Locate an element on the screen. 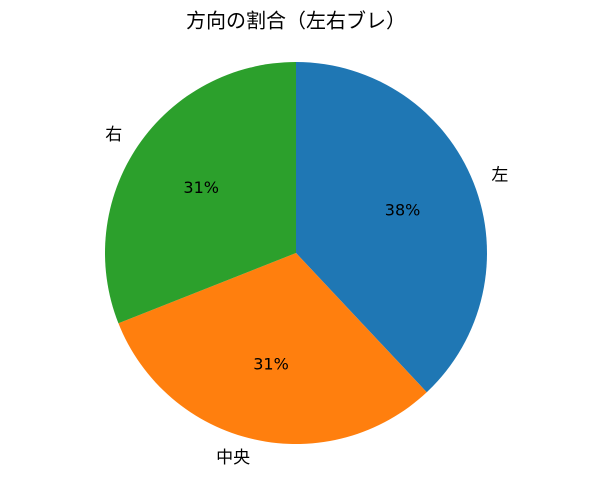 This screenshot has height=482, width=592. slice-label: 左 is located at coordinates (499, 176).